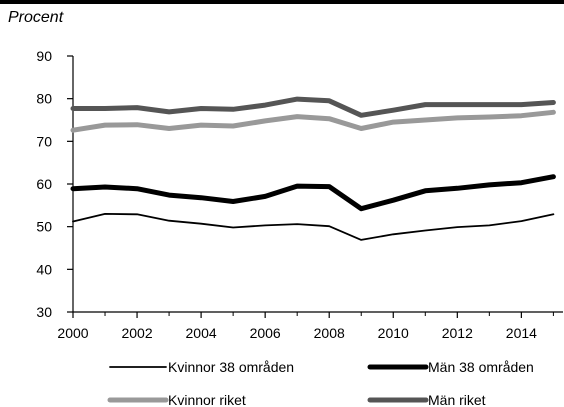 The image size is (564, 407). Describe the element at coordinates (44, 141) in the screenshot. I see `y-tick-label: 70` at that location.